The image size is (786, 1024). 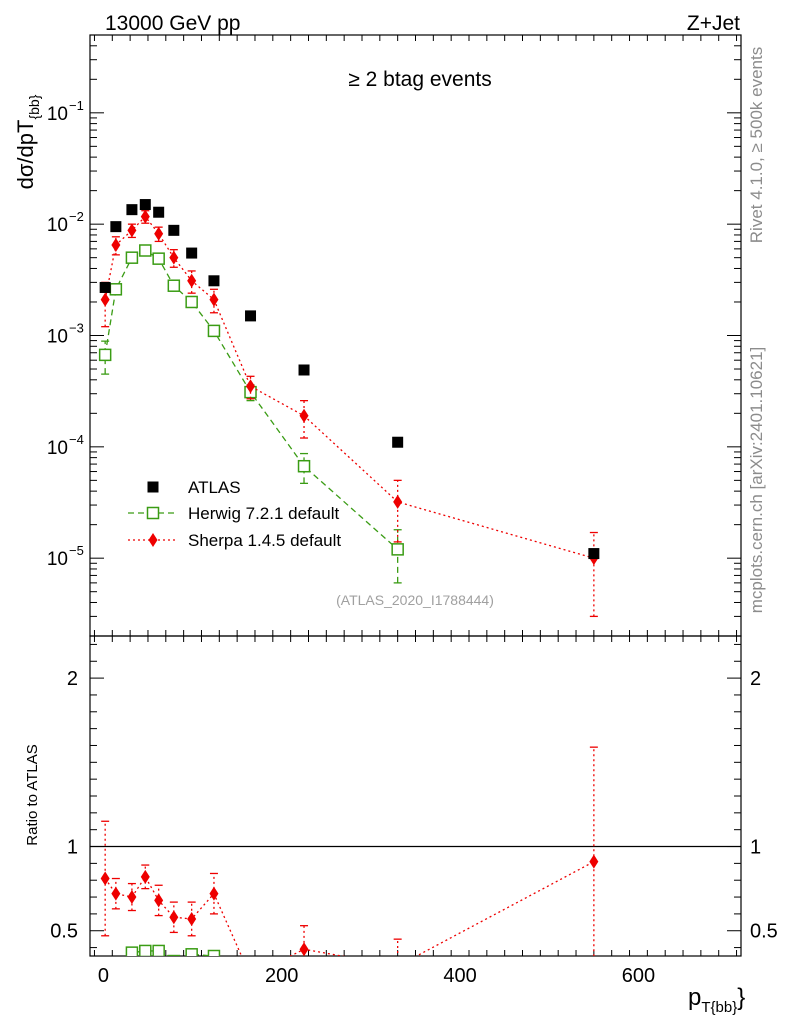 What do you see at coordinates (172, 23) in the screenshot?
I see `energy-label: 13000 GeV pp` at bounding box center [172, 23].